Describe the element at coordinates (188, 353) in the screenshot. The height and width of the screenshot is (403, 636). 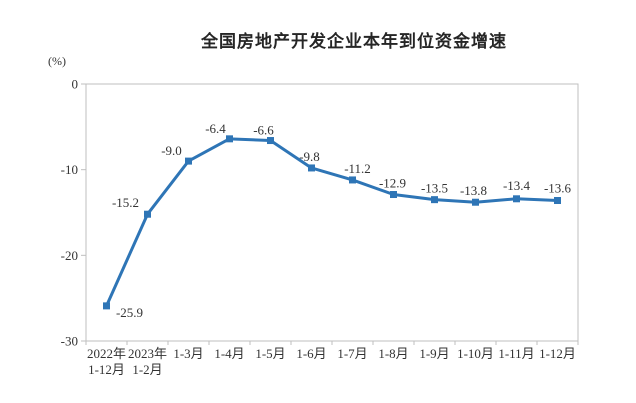
I see `x-category-label: 1-3月` at that location.